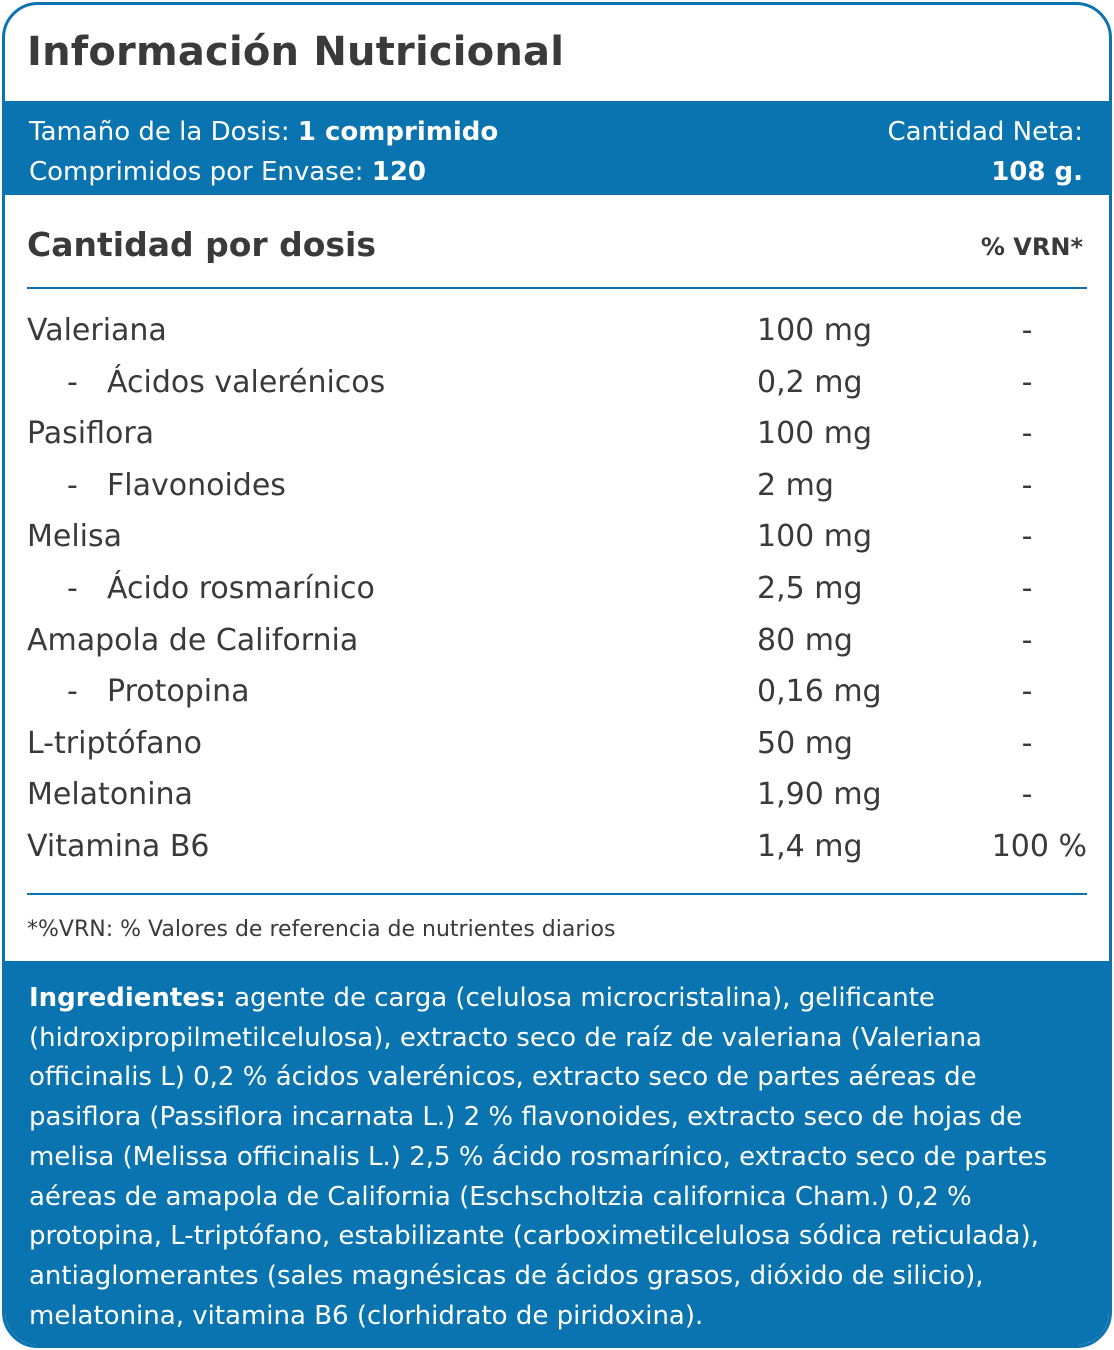 The width and height of the screenshot is (1114, 1350). I want to click on servings-per-container-value: 120, so click(399, 172).